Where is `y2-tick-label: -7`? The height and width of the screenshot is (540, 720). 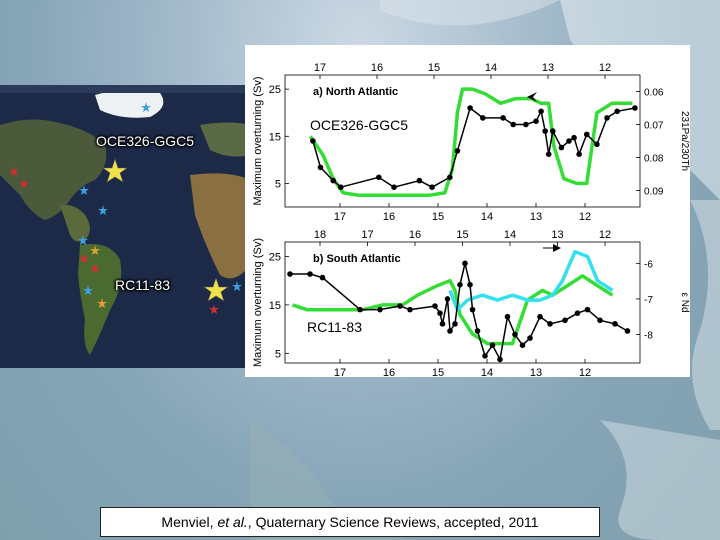
y2-tick-label: -7 is located at coordinates (648, 300).